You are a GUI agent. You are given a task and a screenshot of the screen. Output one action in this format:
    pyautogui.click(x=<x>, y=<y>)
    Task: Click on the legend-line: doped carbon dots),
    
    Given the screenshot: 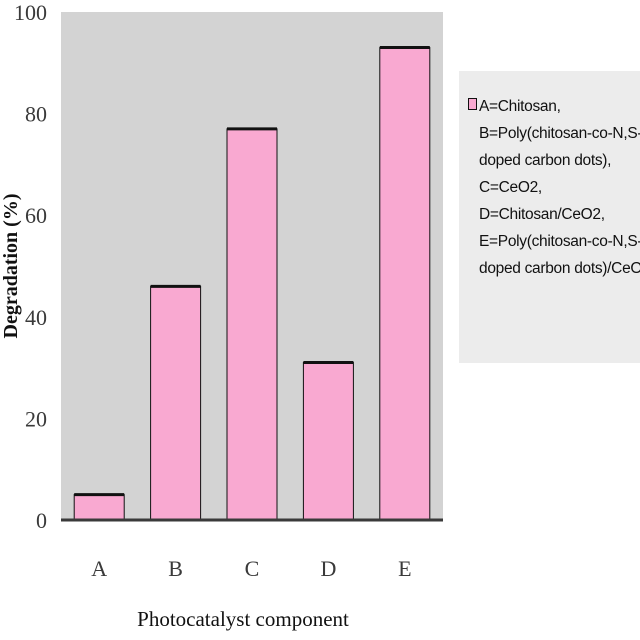 What is the action you would take?
    pyautogui.click(x=559, y=160)
    